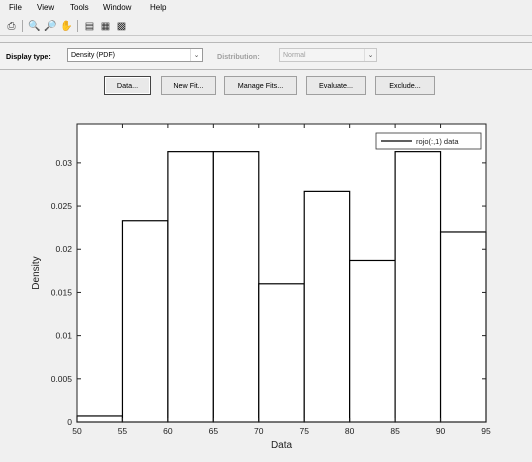 The width and height of the screenshot is (532, 462). Describe the element at coordinates (168, 431) in the screenshot. I see `x-tick-label: 60` at that location.